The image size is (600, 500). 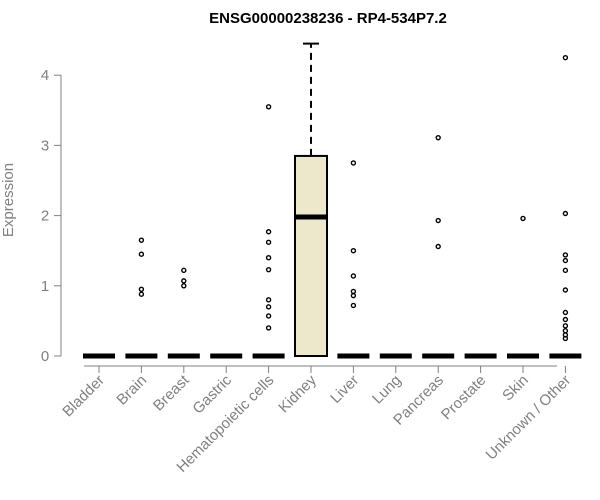 I want to click on y-axis-label: Expression, so click(x=8, y=200).